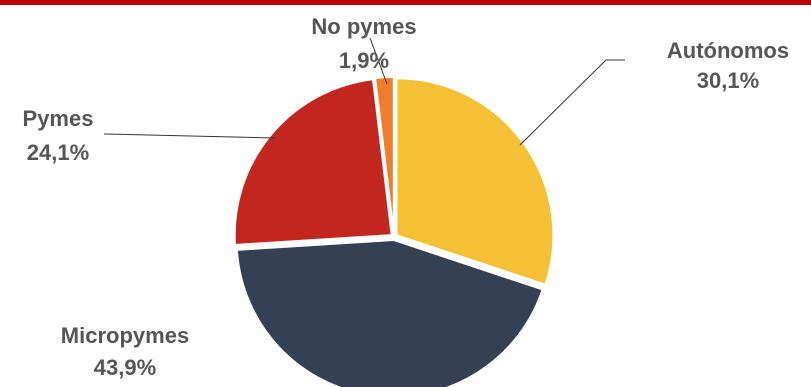  I want to click on pie-slice-micropymes, so click(389, 312).